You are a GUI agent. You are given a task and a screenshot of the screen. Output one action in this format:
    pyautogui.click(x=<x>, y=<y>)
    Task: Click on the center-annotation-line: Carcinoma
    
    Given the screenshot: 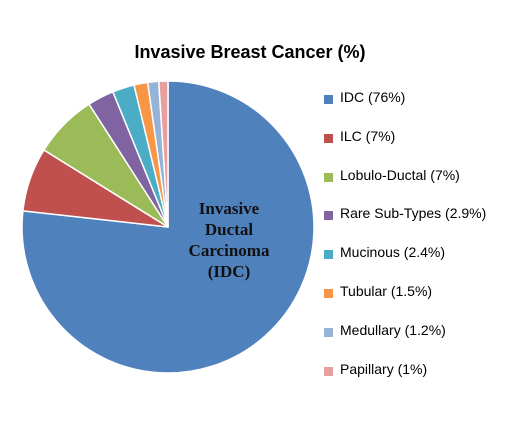 What is the action you would take?
    pyautogui.click(x=229, y=250)
    